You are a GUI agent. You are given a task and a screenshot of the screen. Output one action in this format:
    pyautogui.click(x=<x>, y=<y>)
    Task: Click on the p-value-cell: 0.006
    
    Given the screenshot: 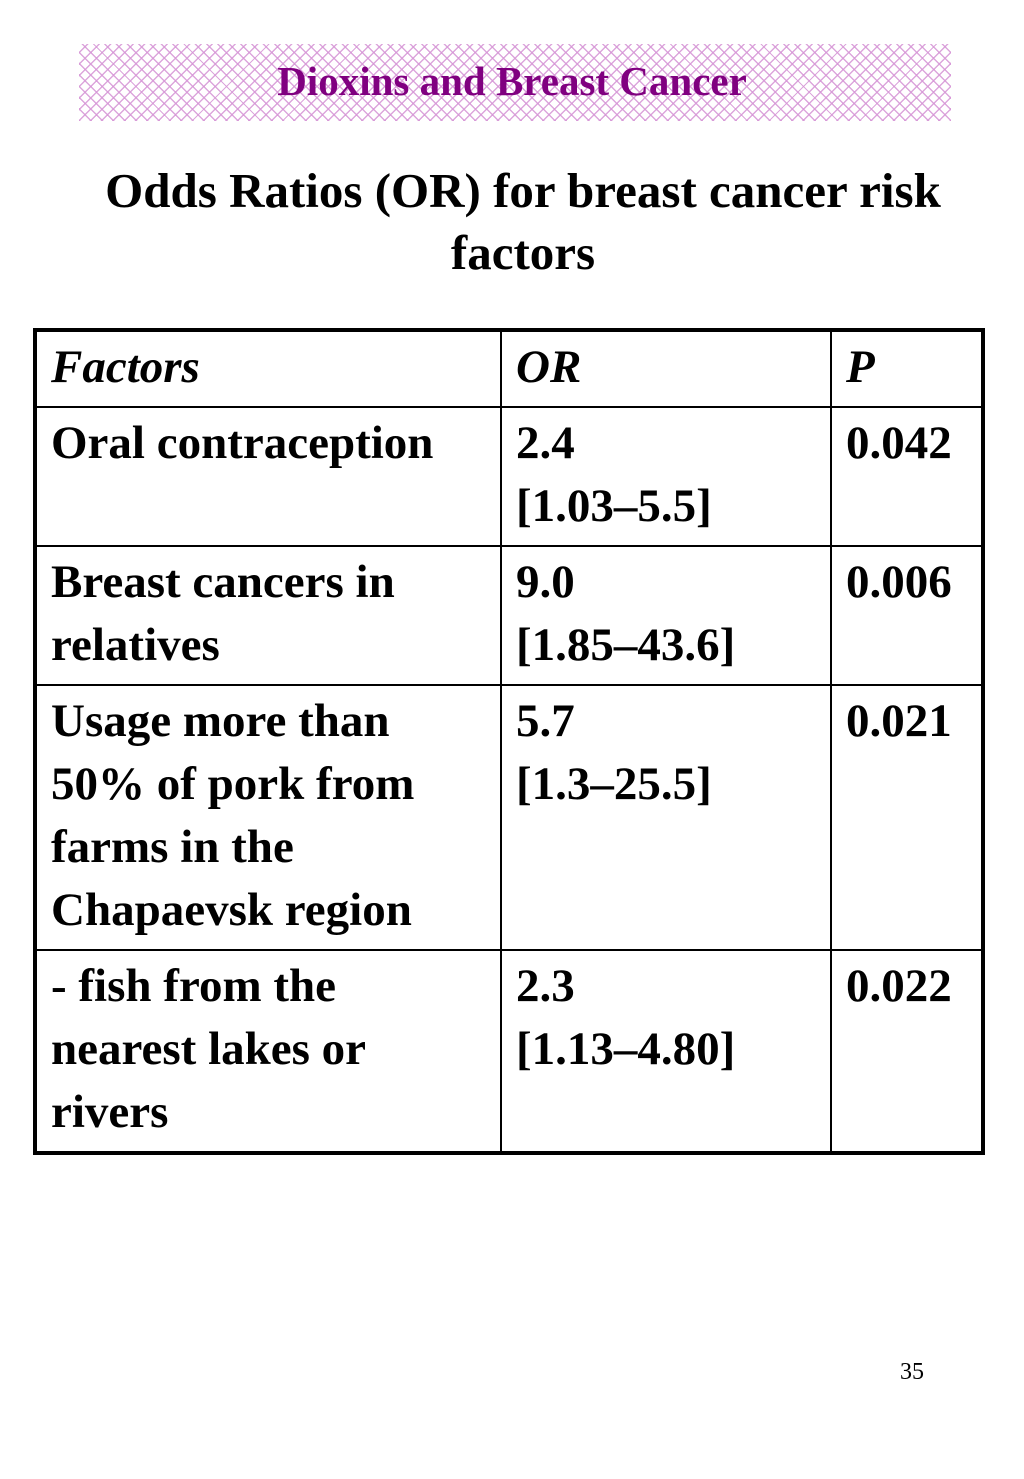 What is the action you would take?
    pyautogui.click(x=907, y=615)
    